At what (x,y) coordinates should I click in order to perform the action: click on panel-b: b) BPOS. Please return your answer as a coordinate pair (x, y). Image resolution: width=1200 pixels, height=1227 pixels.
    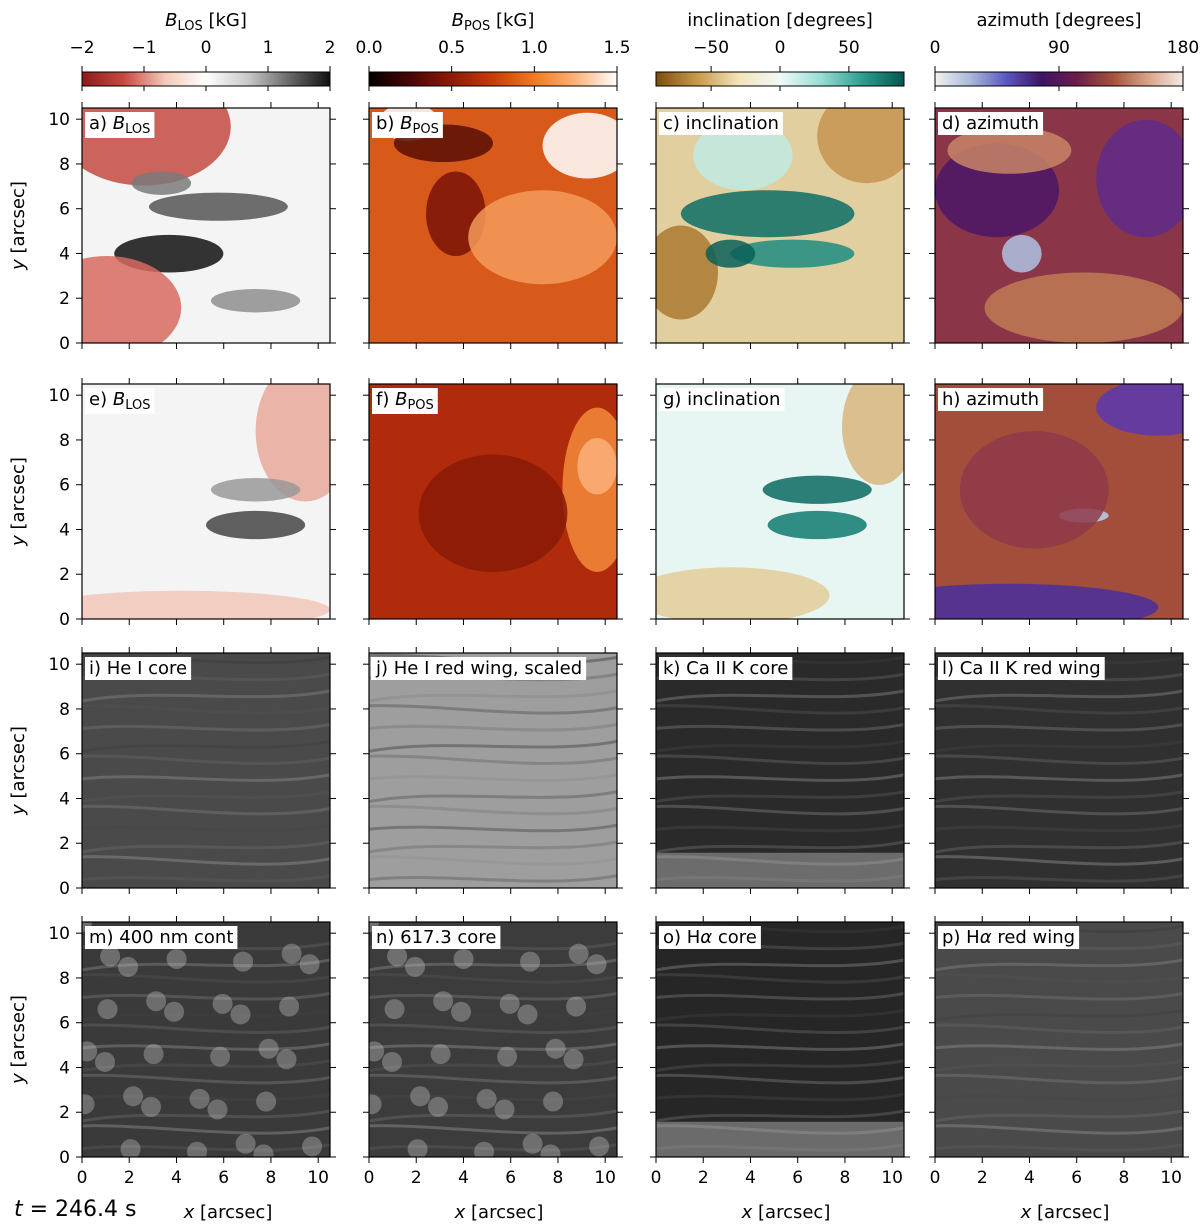
    Looking at the image, I should click on (493, 225).